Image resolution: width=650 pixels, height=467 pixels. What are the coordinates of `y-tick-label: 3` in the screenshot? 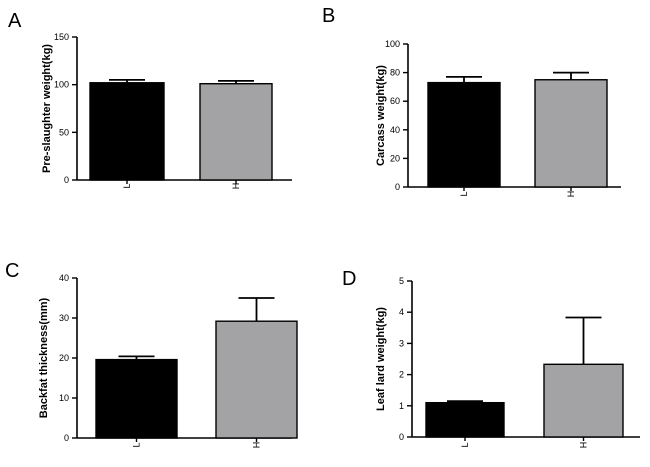 It's located at (401, 343).